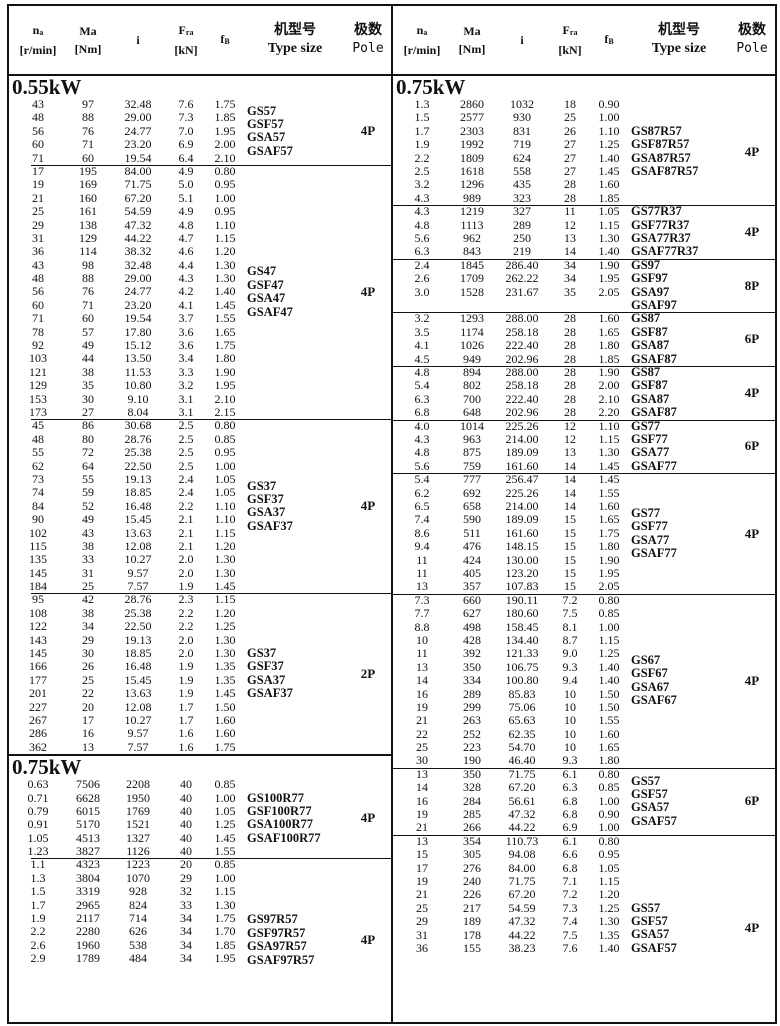 Image resolution: width=780 pixels, height=1026 pixels. I want to click on ma-cell: 17, so click(88, 719).